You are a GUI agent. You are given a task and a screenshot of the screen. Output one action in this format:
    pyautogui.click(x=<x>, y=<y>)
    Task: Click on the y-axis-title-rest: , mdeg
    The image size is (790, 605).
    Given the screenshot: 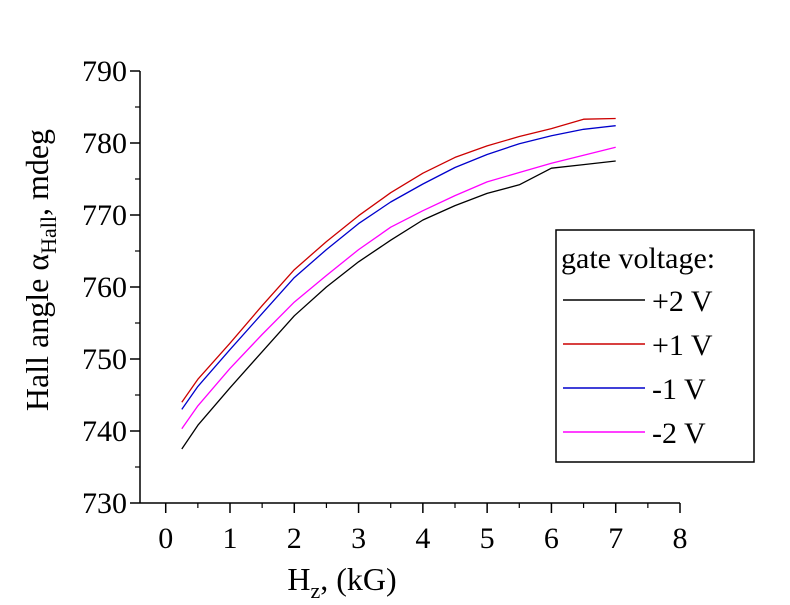 What is the action you would take?
    pyautogui.click(x=37, y=172)
    